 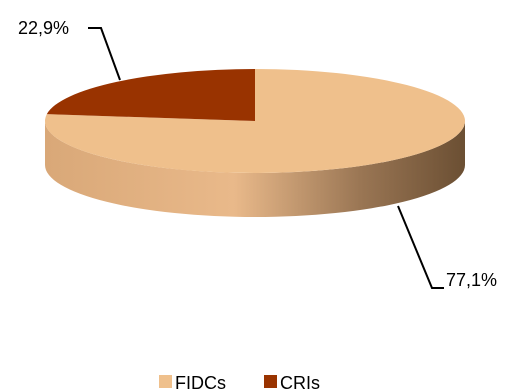 What do you see at coordinates (43, 28) in the screenshot?
I see `data-label-cris: 22,9%` at bounding box center [43, 28].